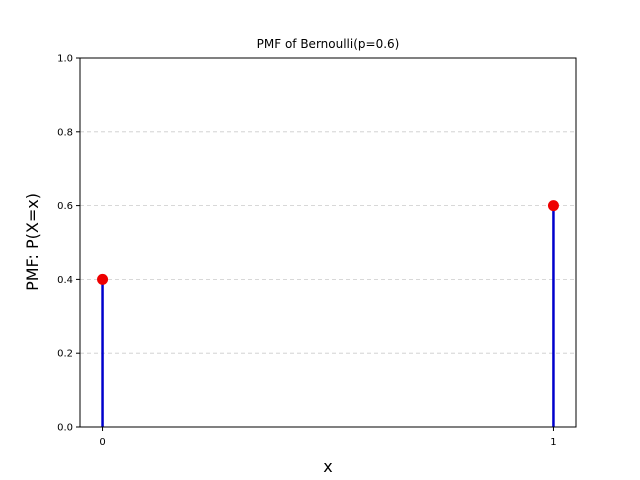 The image size is (640, 480). What do you see at coordinates (68, 244) in the screenshot?
I see `y-ticks: 0.0 0.2 0.4 0.6 0.8 1.0` at bounding box center [68, 244].